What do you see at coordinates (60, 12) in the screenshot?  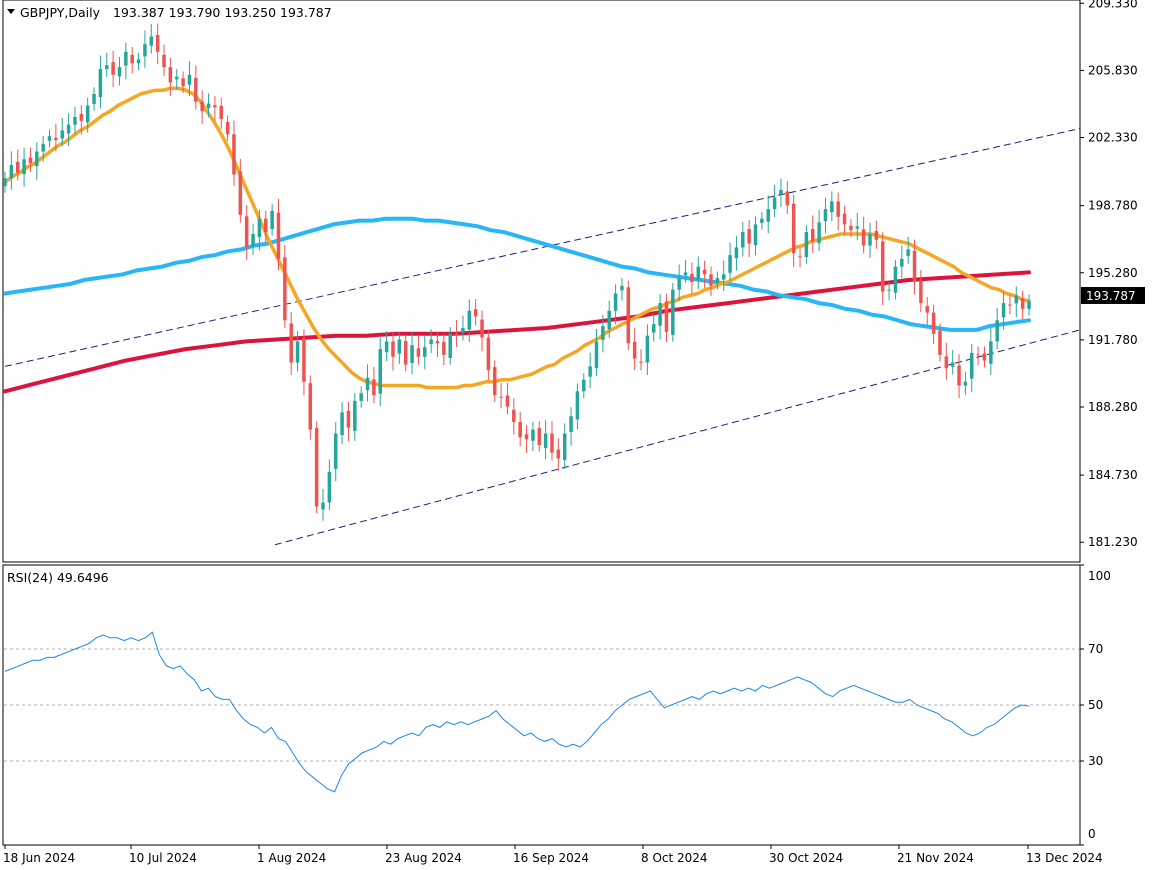 I see `symbol-label: GBPJPY,Daily` at bounding box center [60, 12].